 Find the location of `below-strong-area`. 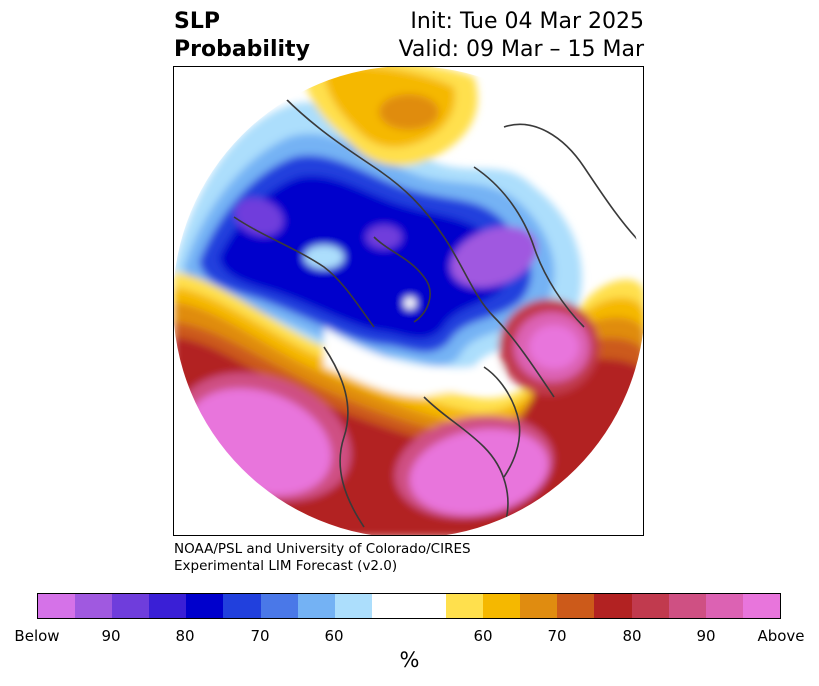

below-strong-area is located at coordinates (363, 257).